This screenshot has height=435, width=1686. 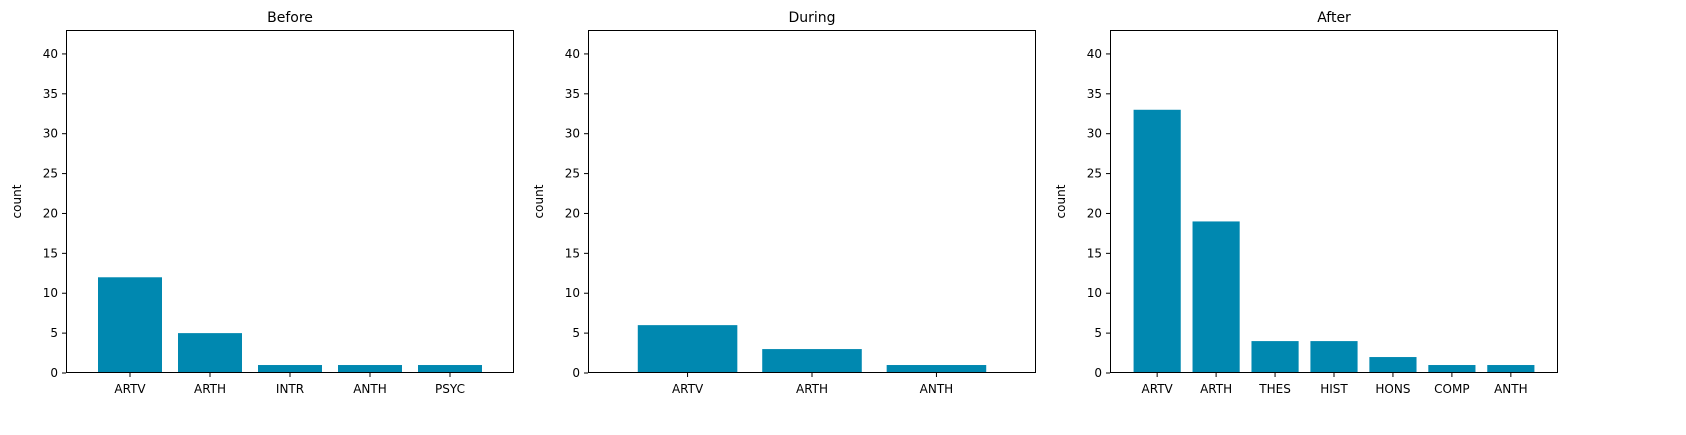 I want to click on x-tick-label: THES, so click(x=1274, y=389).